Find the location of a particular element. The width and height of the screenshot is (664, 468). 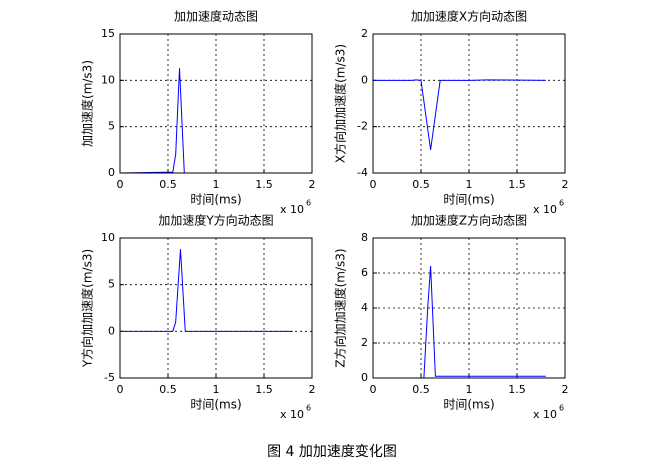

figure-caption: 图 4 加加速度变化图 is located at coordinates (332, 452).